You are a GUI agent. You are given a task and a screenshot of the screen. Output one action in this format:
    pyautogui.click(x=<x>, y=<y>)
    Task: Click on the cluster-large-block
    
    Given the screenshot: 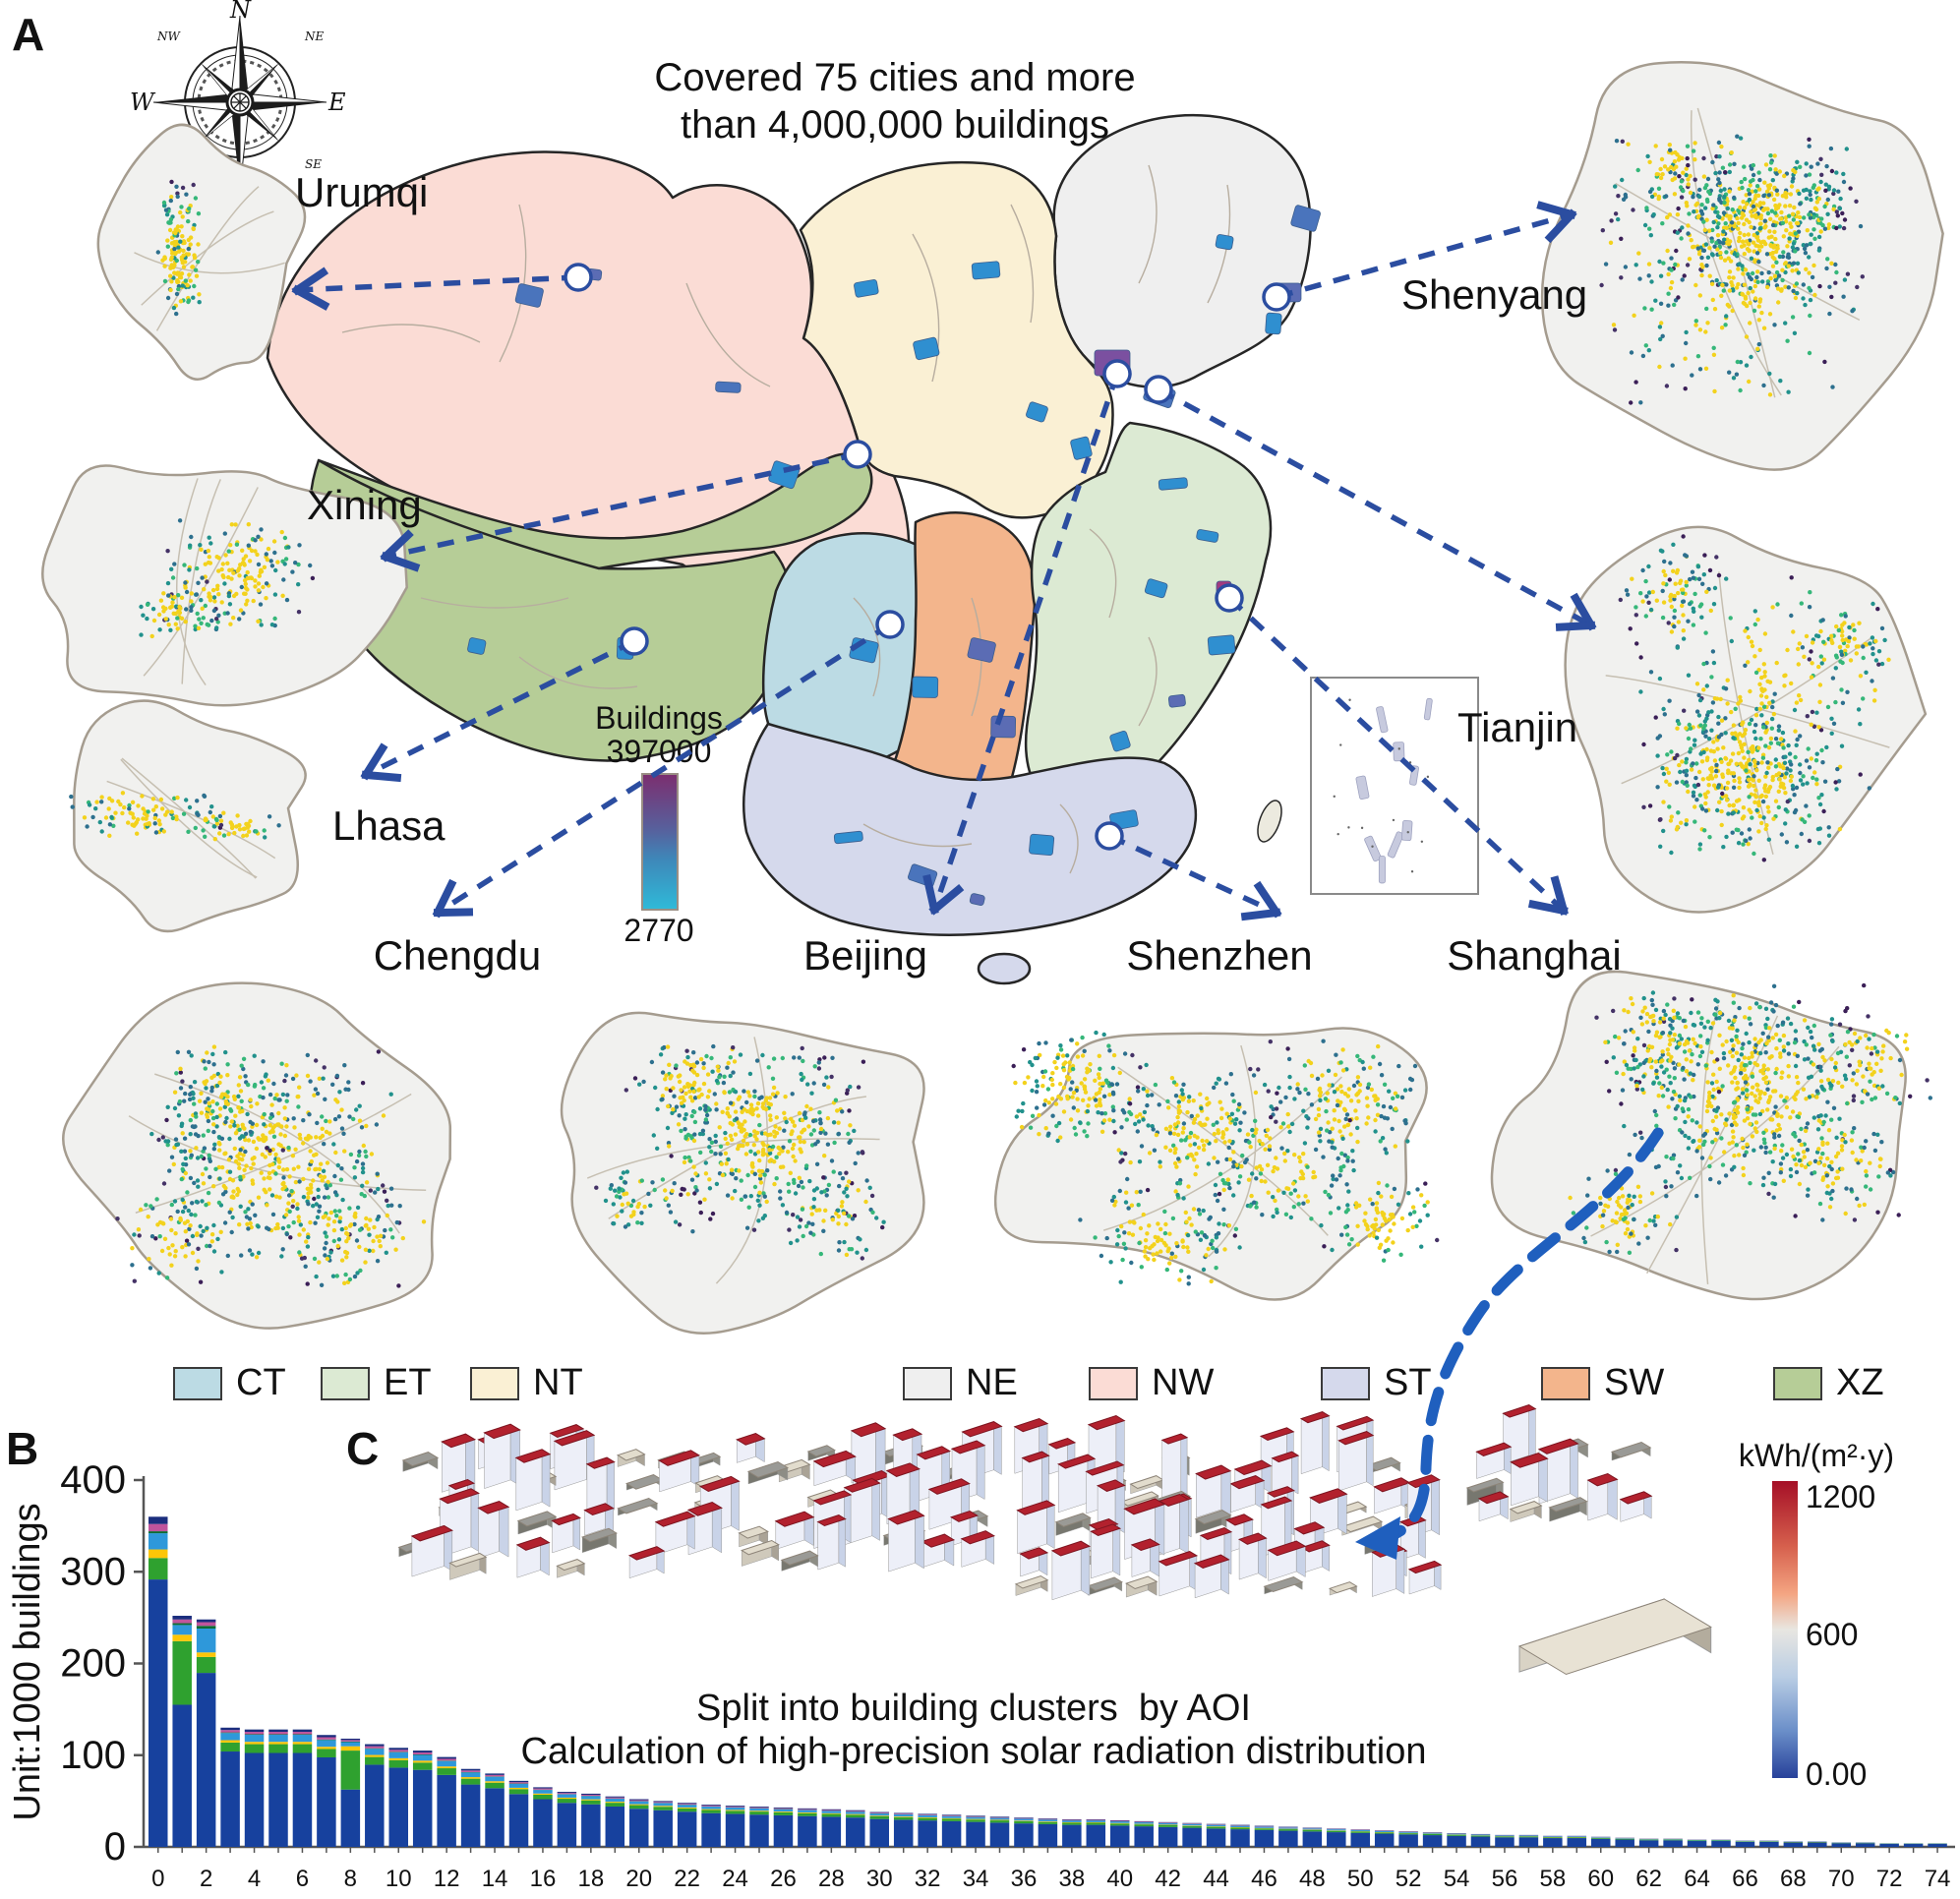 What is the action you would take?
    pyautogui.click(x=1615, y=1637)
    